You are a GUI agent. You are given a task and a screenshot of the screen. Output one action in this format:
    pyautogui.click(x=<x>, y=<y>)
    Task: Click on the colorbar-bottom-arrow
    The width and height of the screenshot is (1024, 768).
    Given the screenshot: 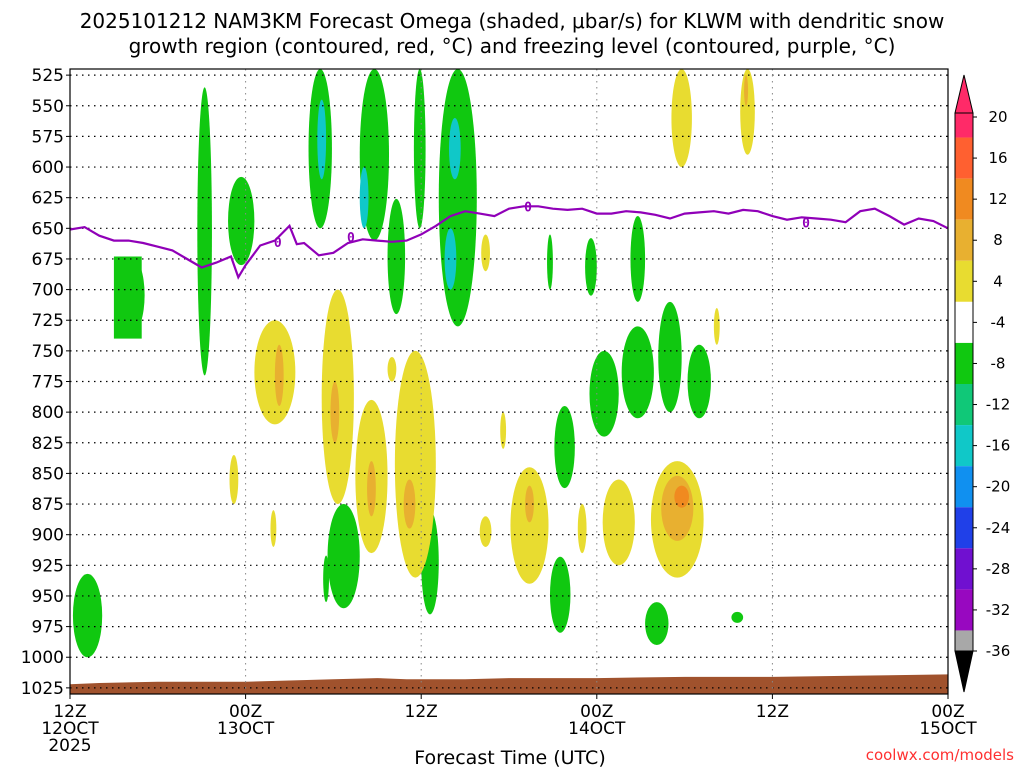 What is the action you would take?
    pyautogui.click(x=964, y=671)
    